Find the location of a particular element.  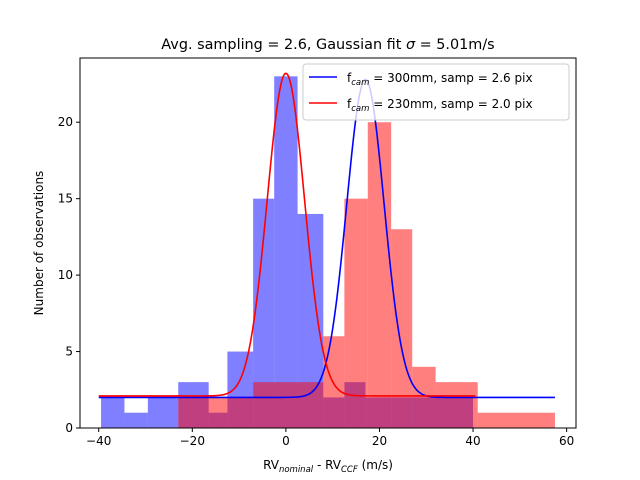

y-tick-label: 5 is located at coordinates (69, 352).